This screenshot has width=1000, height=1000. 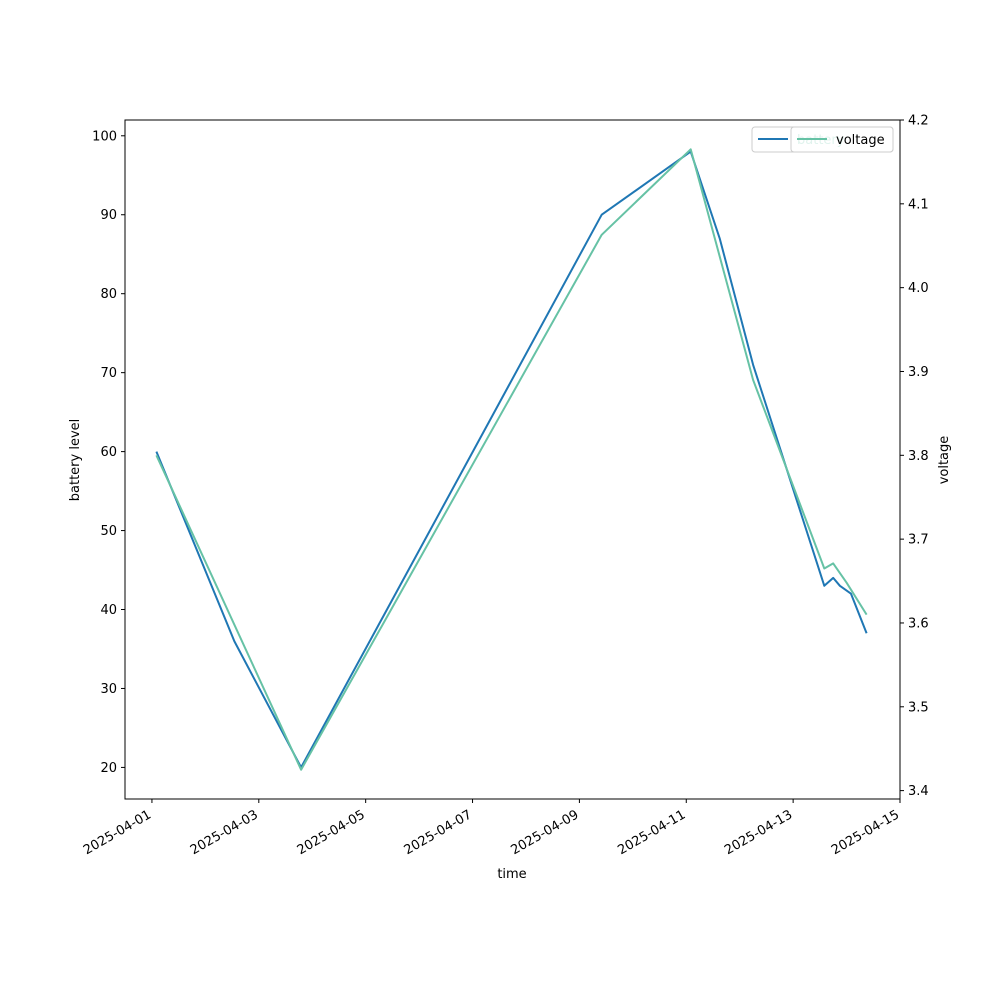 What do you see at coordinates (108, 294) in the screenshot?
I see `y-left-tick-label: 80` at bounding box center [108, 294].